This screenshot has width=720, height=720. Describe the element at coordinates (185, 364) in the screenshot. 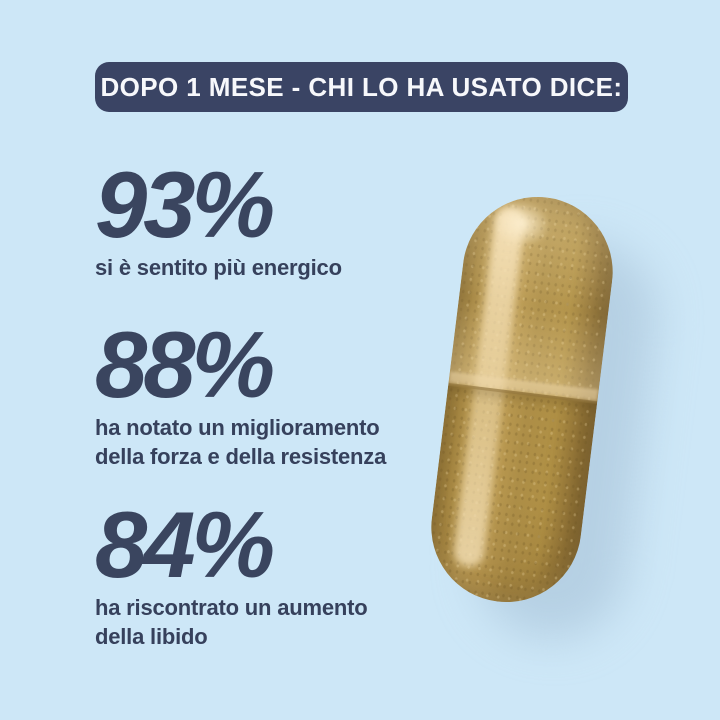

I see `stat-value: 88%` at that location.